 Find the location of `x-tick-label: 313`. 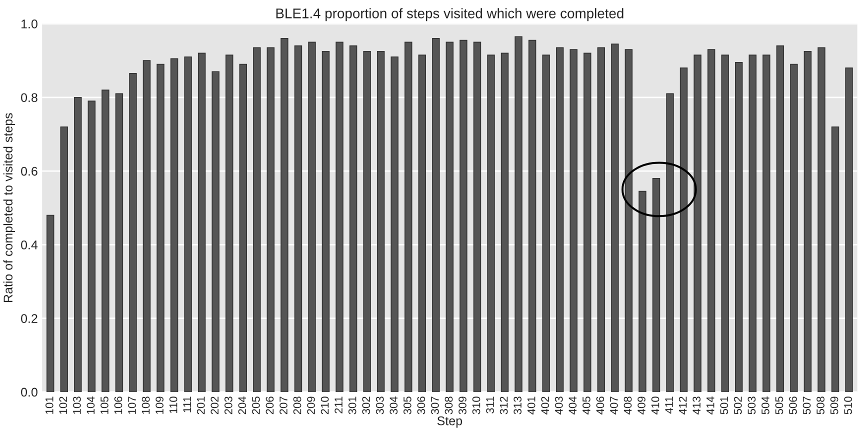

x-tick-label: 313 is located at coordinates (518, 405).